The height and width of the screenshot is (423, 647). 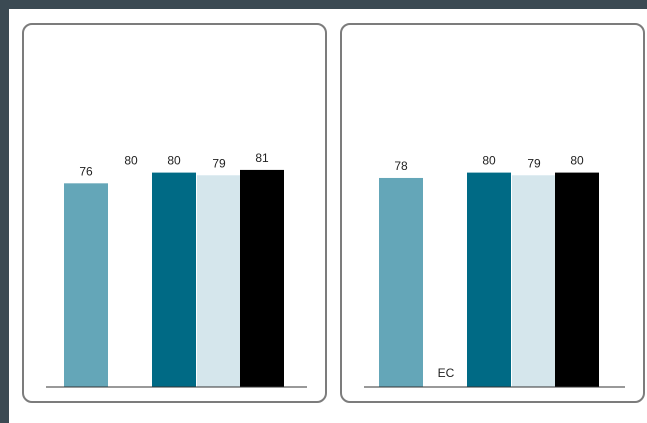 I want to click on value-label-right-5: 80, so click(x=577, y=161).